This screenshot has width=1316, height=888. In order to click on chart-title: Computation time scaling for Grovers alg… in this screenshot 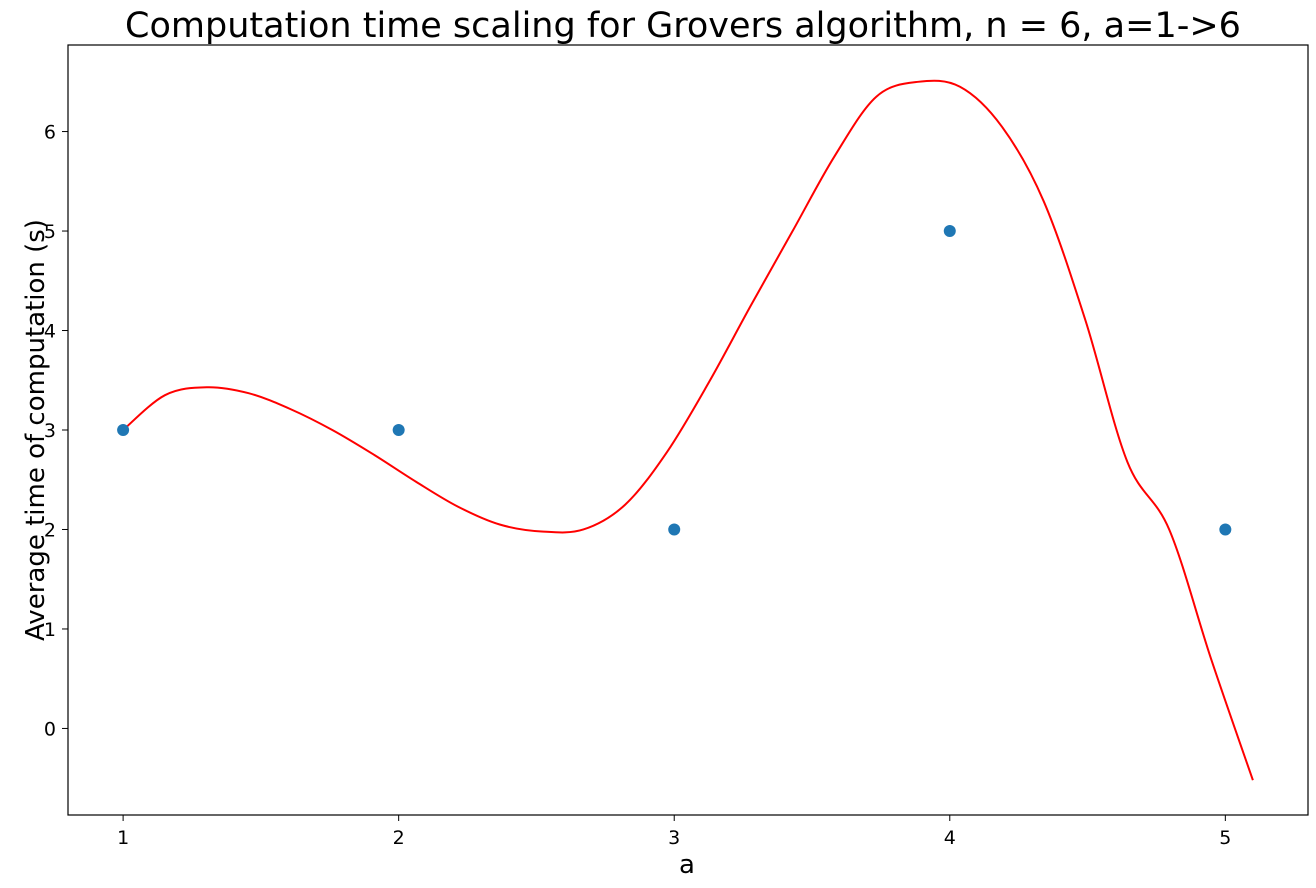, I will do `click(683, 26)`.